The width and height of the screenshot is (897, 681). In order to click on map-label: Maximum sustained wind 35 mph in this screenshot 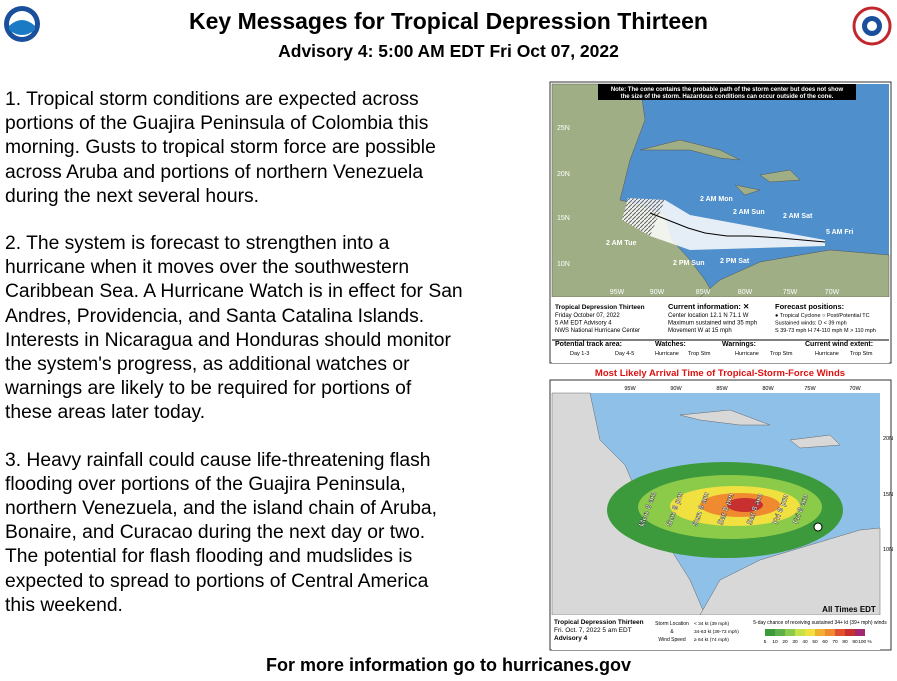, I will do `click(712, 324)`.